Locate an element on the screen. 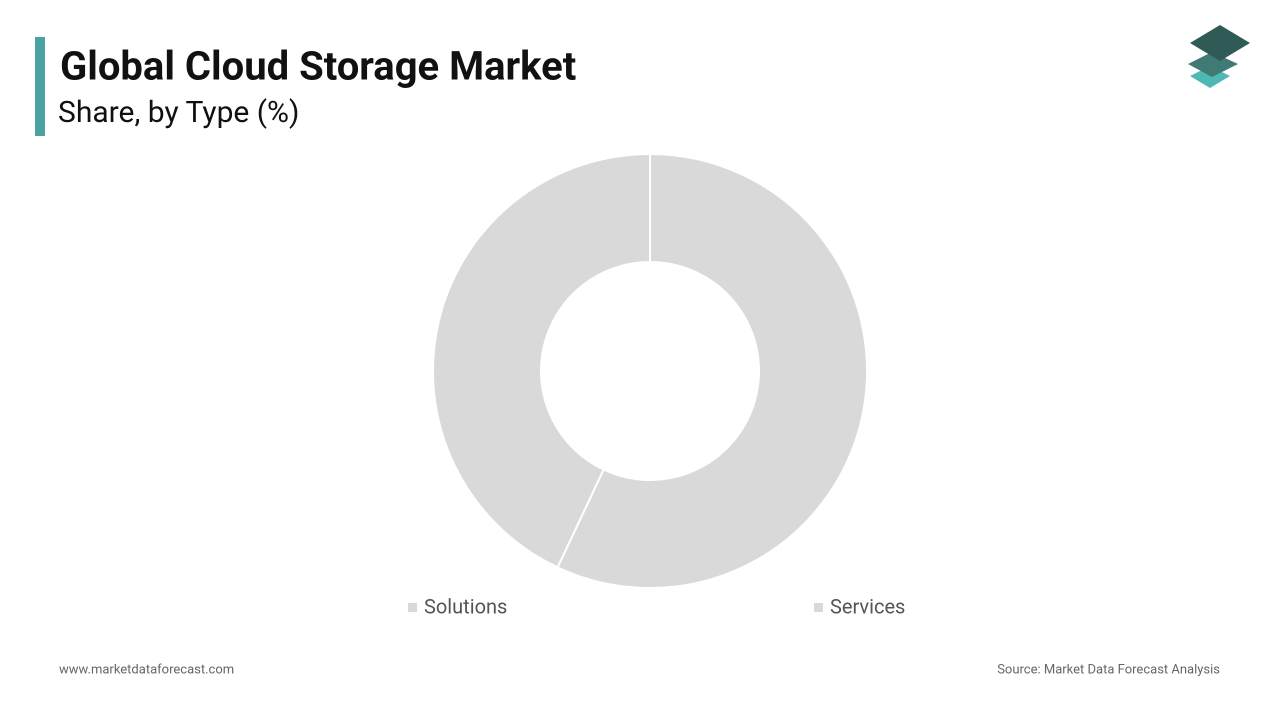  legend-label: Solutions is located at coordinates (465, 606).